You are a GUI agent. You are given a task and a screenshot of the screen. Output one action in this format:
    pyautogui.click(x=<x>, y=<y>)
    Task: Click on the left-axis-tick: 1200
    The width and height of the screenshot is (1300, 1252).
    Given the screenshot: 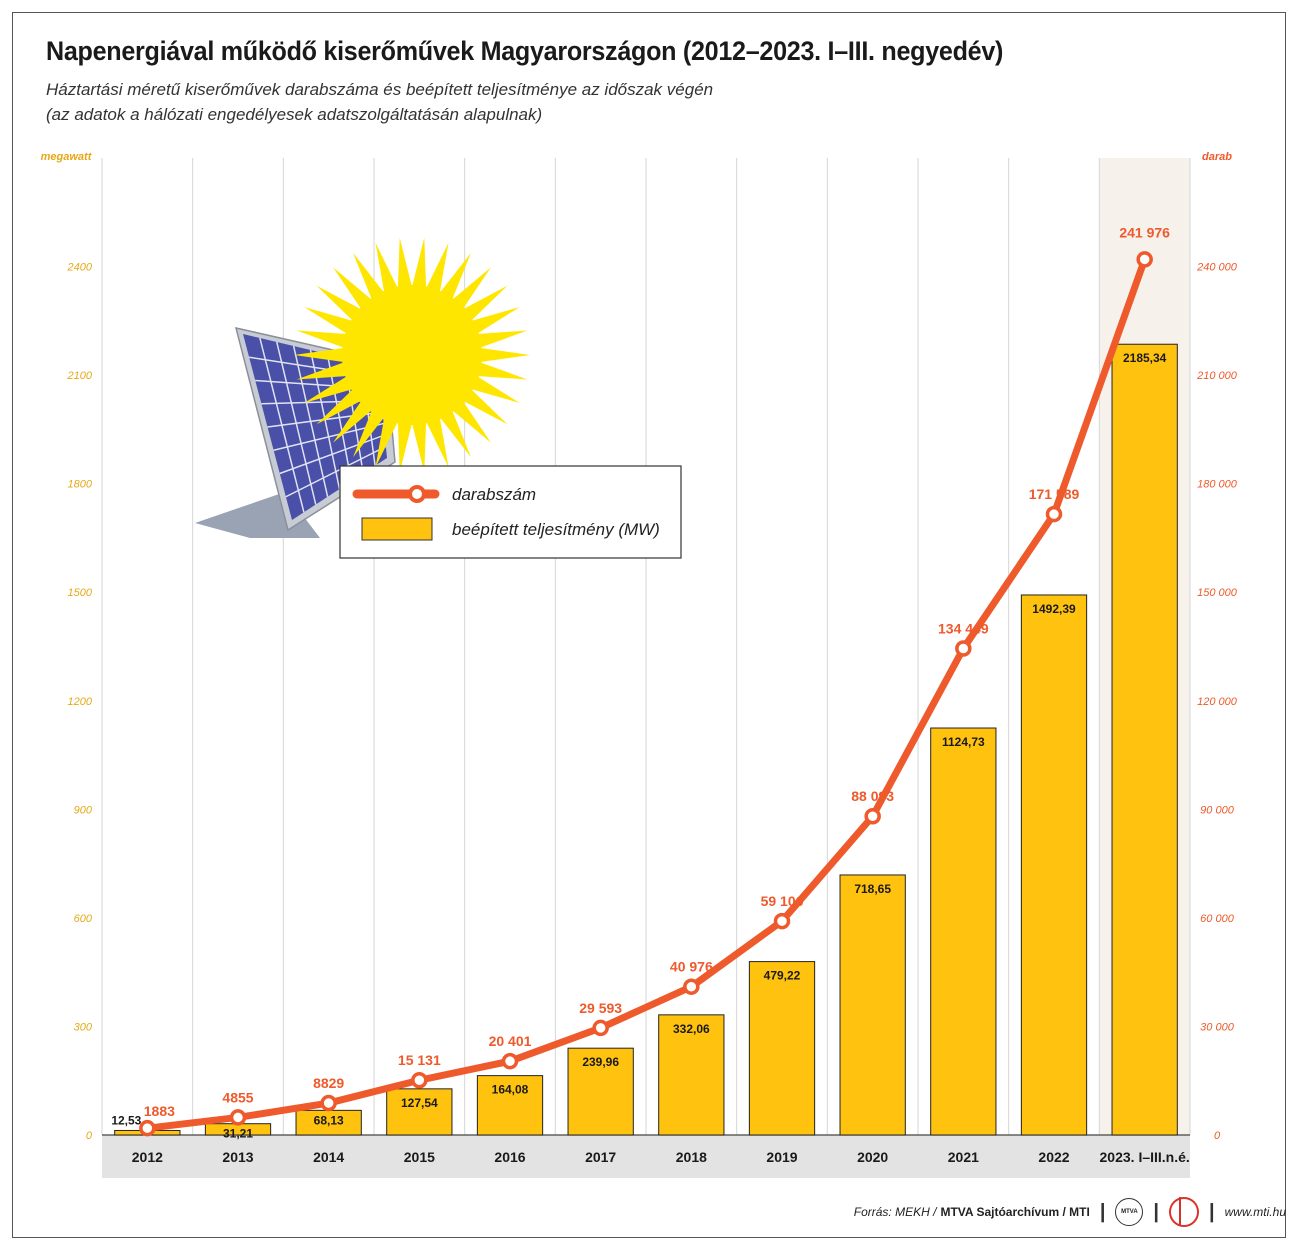 What is the action you would take?
    pyautogui.click(x=80, y=702)
    